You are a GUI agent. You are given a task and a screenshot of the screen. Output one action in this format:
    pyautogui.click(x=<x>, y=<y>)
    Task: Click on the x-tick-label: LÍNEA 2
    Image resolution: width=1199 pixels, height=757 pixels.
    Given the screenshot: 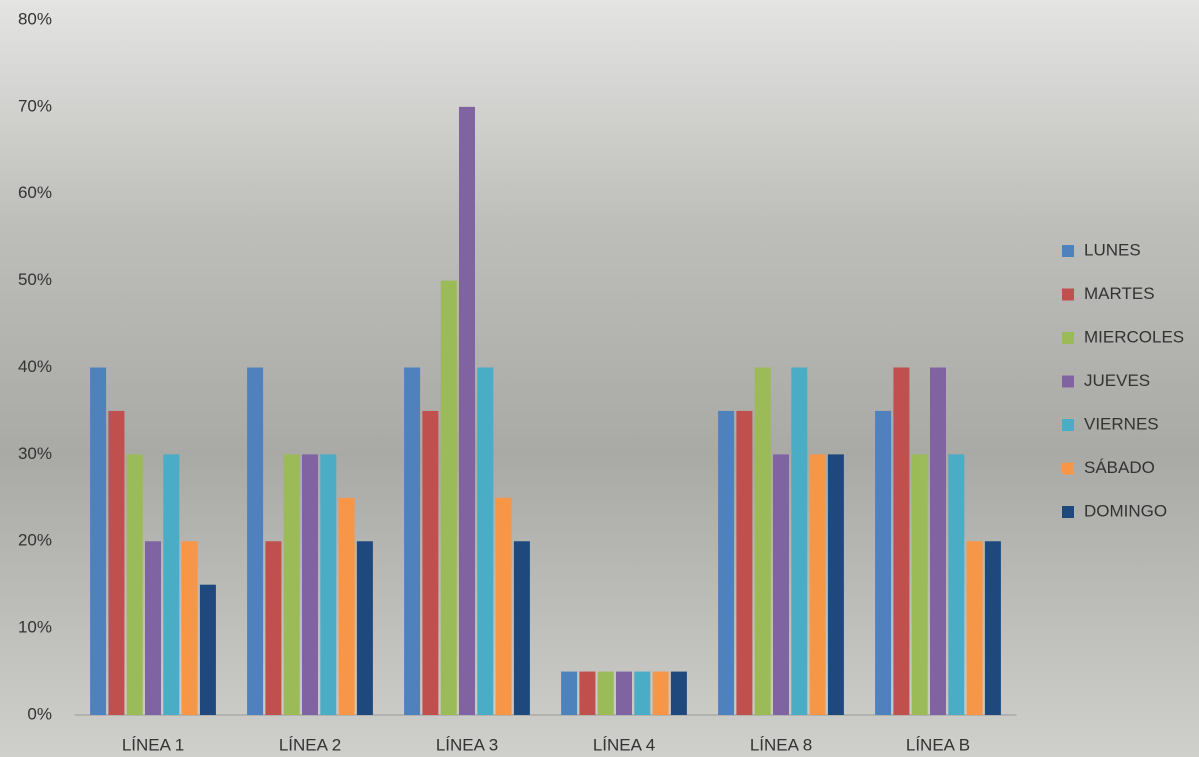 What is the action you would take?
    pyautogui.click(x=310, y=744)
    